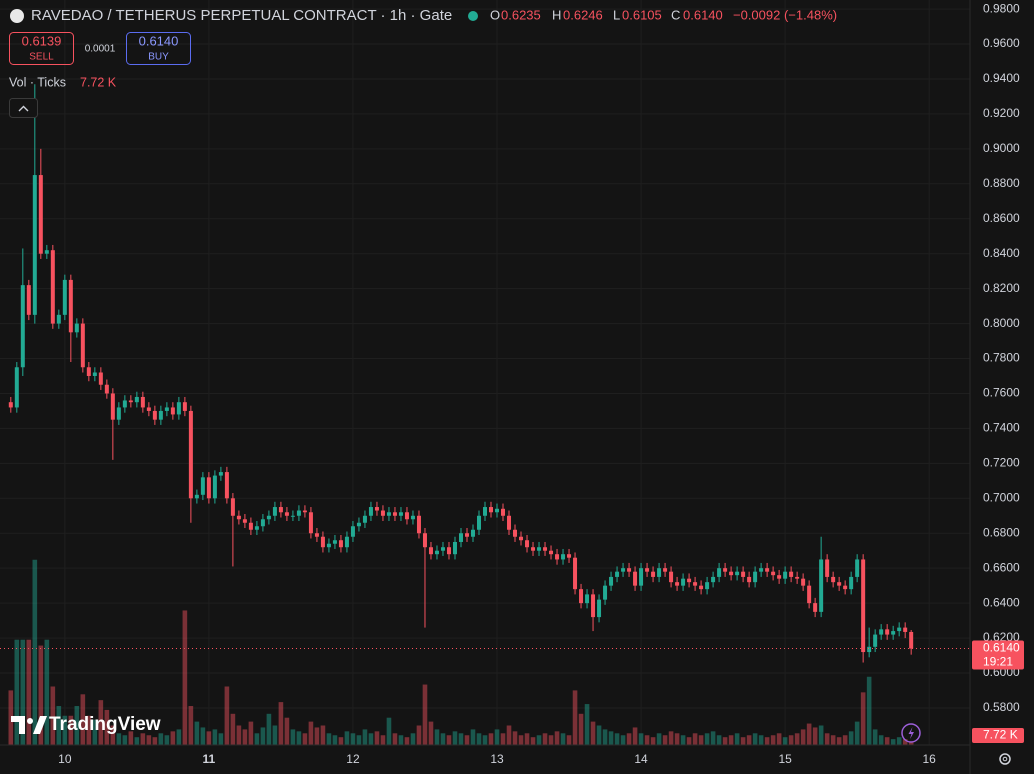 This screenshot has height=774, width=1034. I want to click on lightning-icon, so click(911, 733).